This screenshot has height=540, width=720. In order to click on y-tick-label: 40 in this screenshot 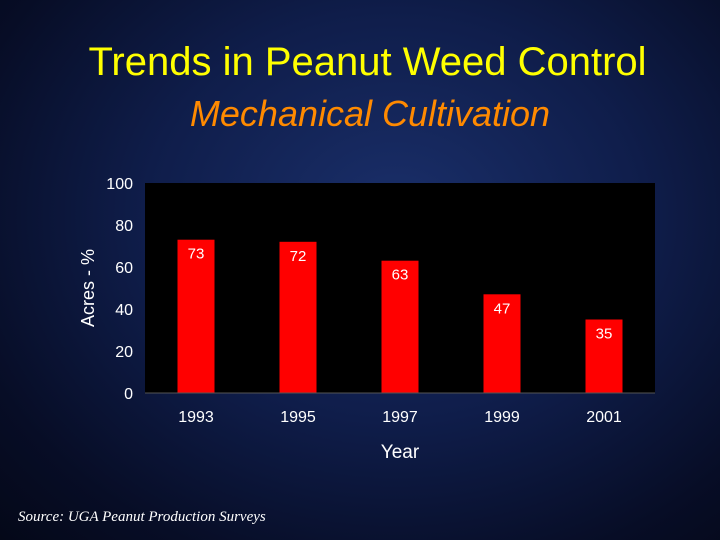, I will do `click(124, 310)`.